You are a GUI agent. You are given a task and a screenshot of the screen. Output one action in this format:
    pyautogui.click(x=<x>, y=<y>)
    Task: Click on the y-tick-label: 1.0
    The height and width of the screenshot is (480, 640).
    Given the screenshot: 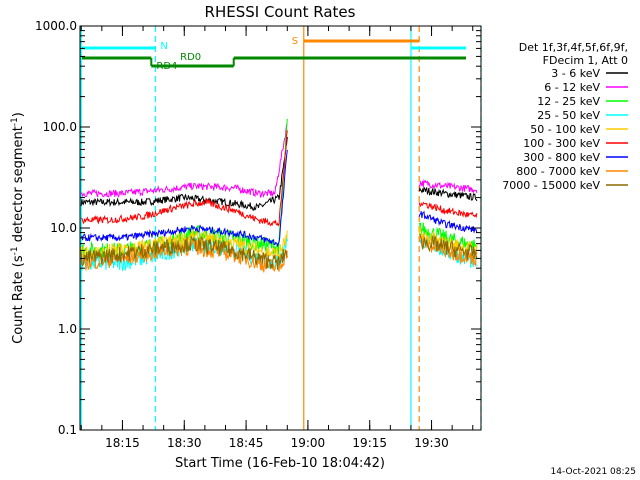 What is the action you would take?
    pyautogui.click(x=67, y=329)
    